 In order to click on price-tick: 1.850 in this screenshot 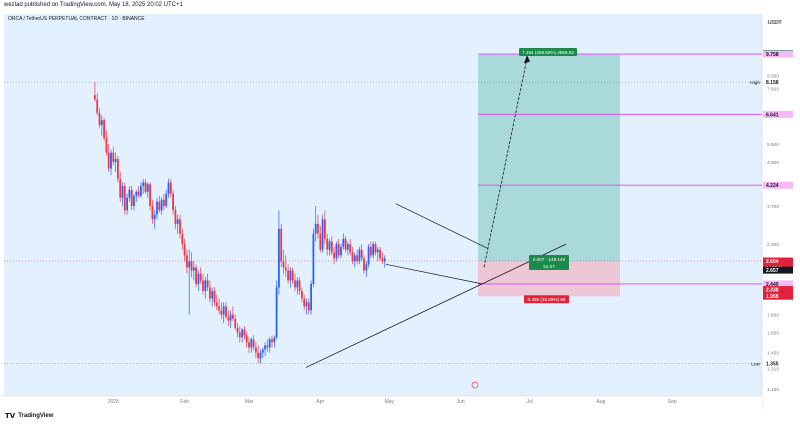, I will do `click(773, 316)`.